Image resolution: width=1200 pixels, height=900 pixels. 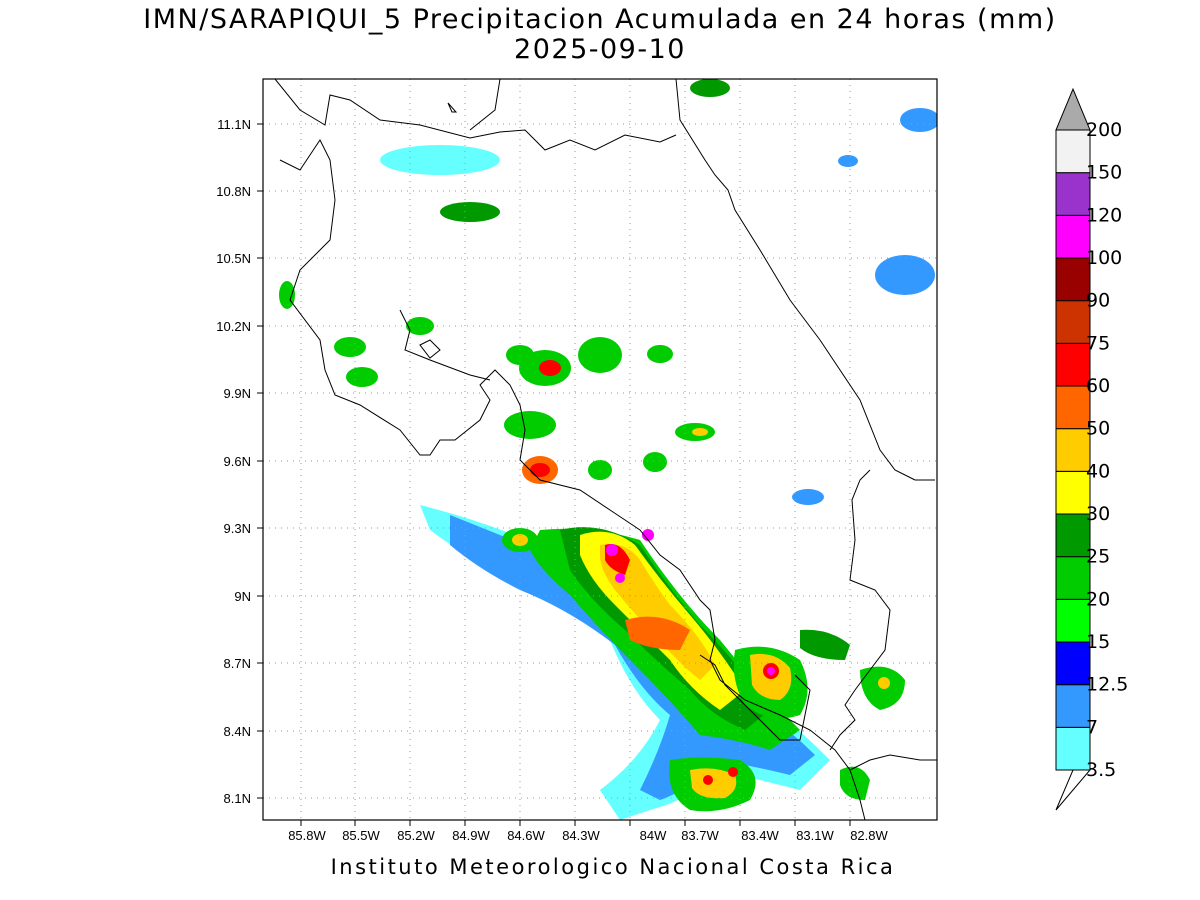 I want to click on y-tick-label: 8.7N, so click(x=237, y=663).